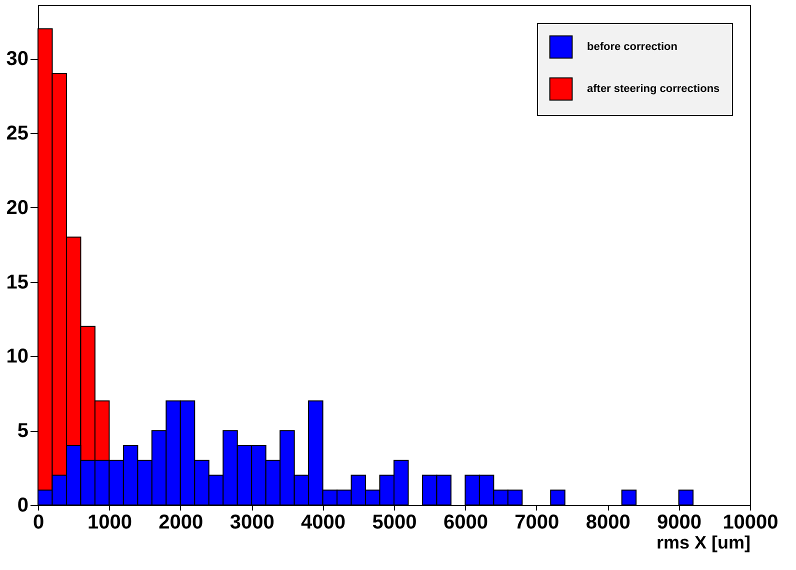  What do you see at coordinates (181, 523) in the screenshot?
I see `x-tick-label: 2000` at bounding box center [181, 523].